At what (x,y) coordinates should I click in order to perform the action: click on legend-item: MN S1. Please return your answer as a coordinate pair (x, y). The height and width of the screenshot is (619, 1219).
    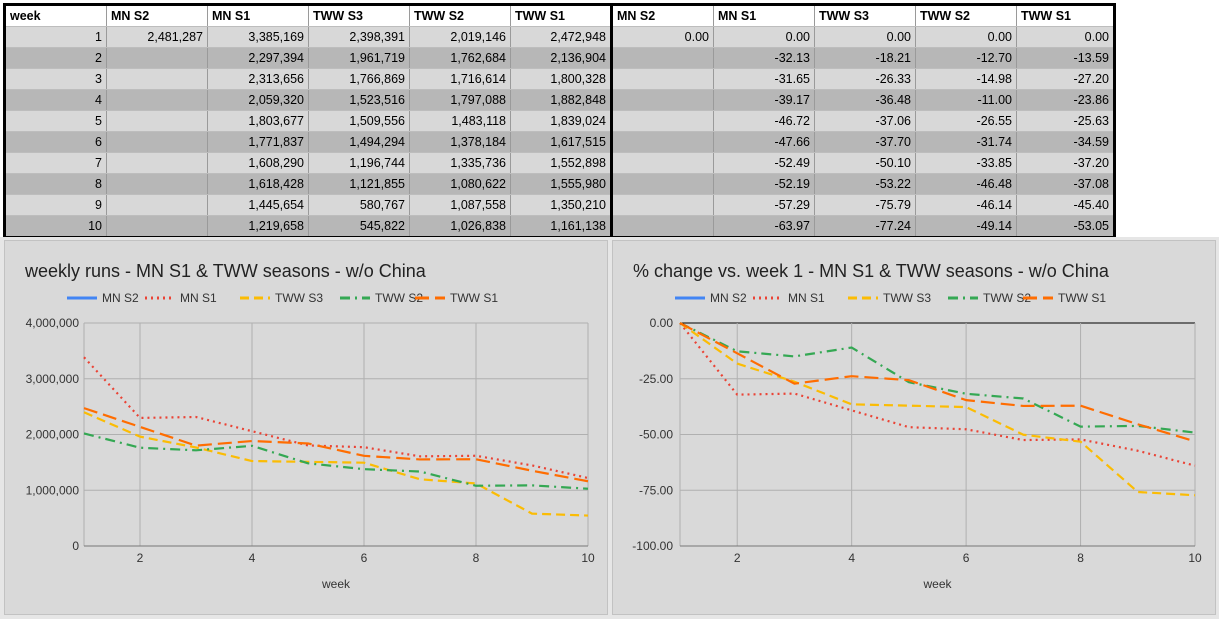
    Looking at the image, I should click on (181, 298).